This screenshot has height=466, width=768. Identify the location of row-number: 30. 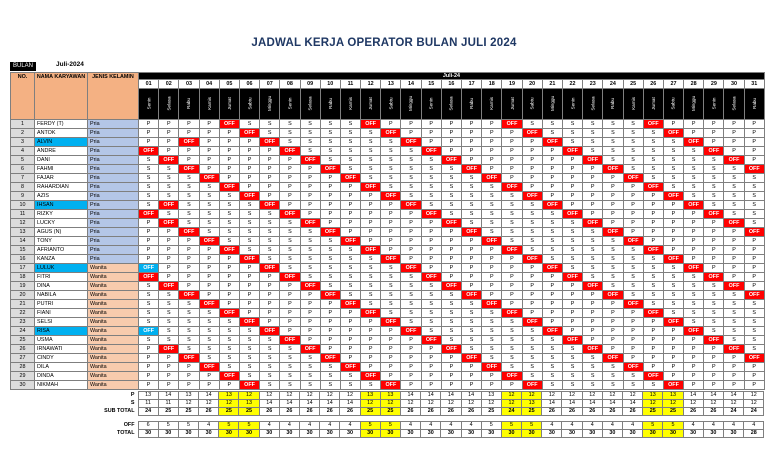
(22, 385).